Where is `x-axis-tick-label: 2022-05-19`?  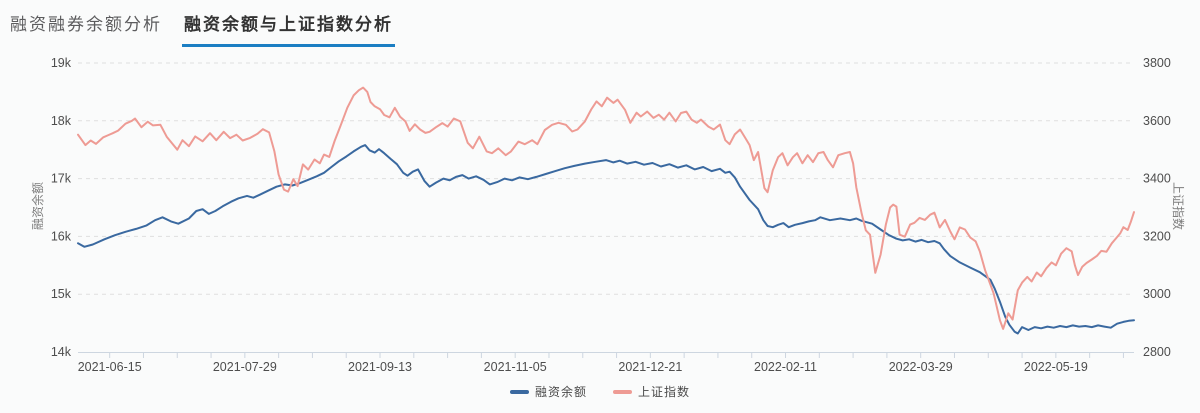
x-axis-tick-label: 2022-05-19 is located at coordinates (1056, 367).